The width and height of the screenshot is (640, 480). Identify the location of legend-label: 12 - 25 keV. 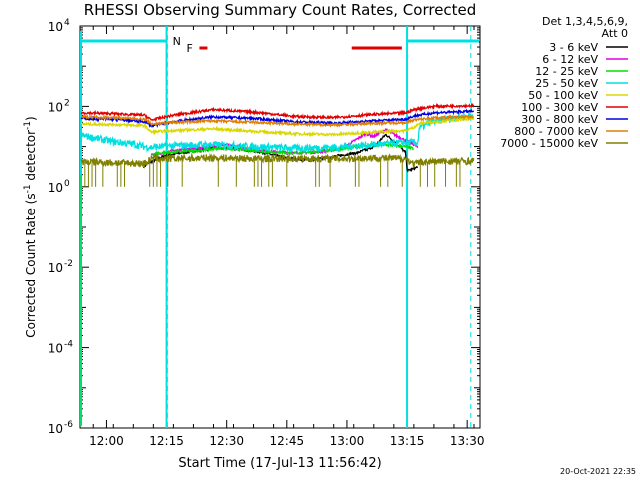
(566, 71).